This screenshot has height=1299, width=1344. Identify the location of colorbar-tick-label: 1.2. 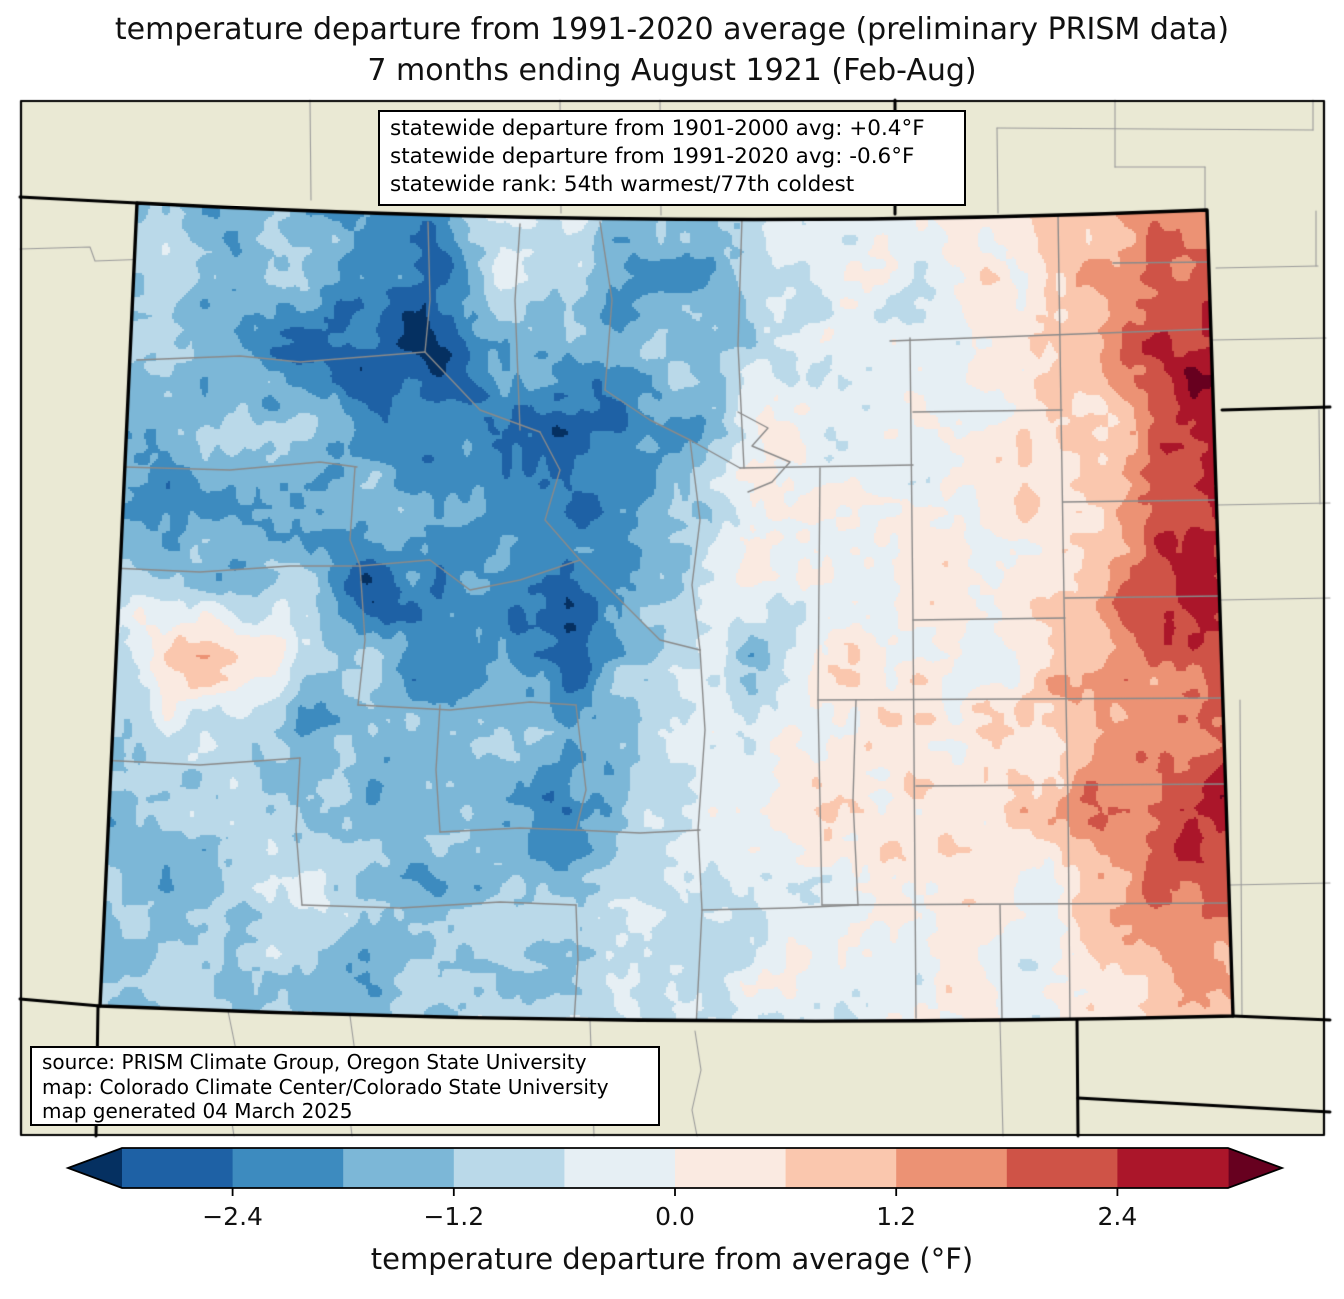
(896, 1216).